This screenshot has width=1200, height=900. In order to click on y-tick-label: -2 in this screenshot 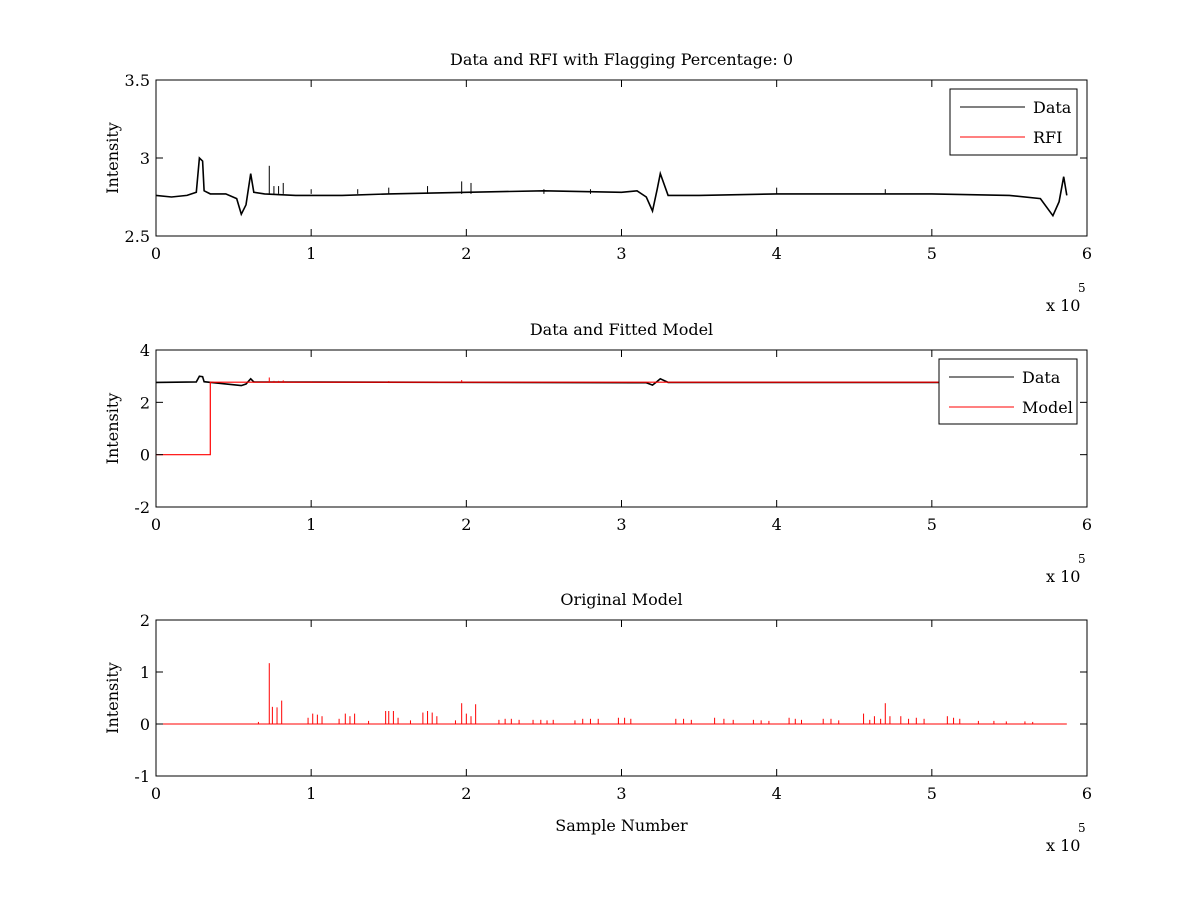, I will do `click(142, 507)`.